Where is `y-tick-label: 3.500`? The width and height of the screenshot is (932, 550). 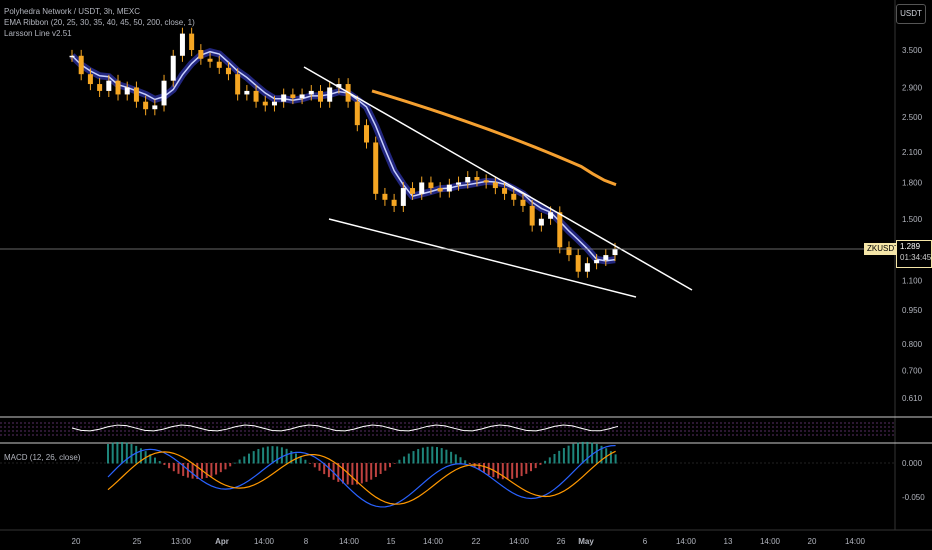
y-tick-label: 3.500 is located at coordinates (912, 50).